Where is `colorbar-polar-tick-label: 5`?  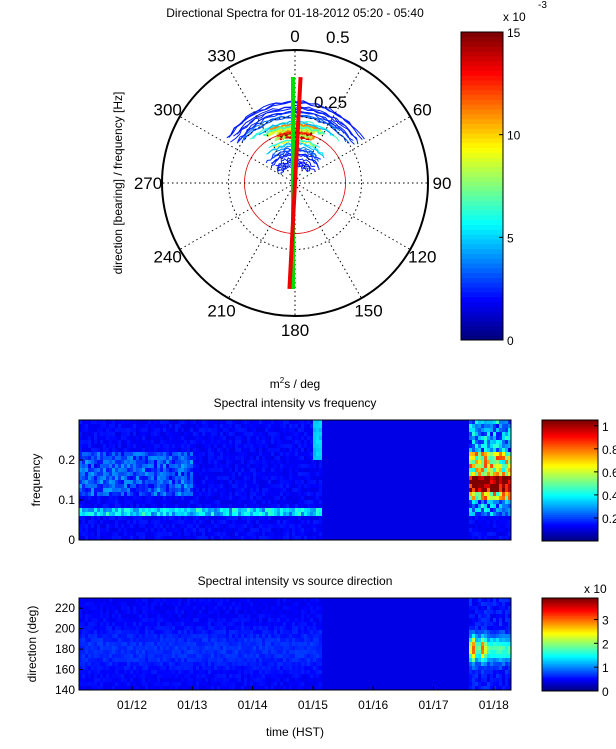
colorbar-polar-tick-label: 5 is located at coordinates (510, 238).